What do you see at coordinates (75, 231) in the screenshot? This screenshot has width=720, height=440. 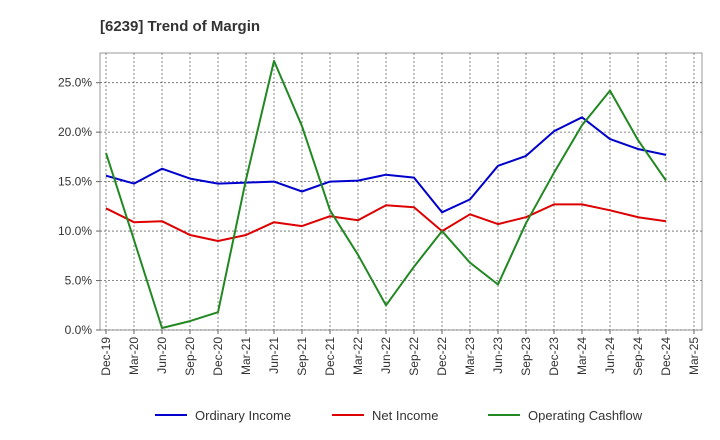 I see `y-tick-label: 10.0%` at bounding box center [75, 231].